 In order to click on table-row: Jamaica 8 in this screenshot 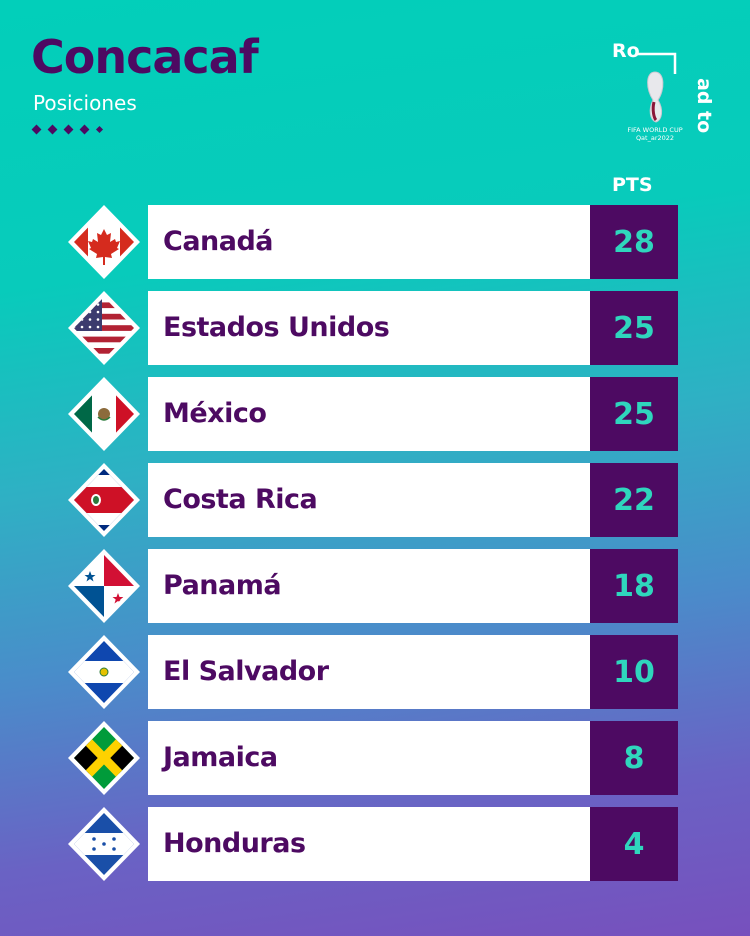, I will do `click(373, 758)`.